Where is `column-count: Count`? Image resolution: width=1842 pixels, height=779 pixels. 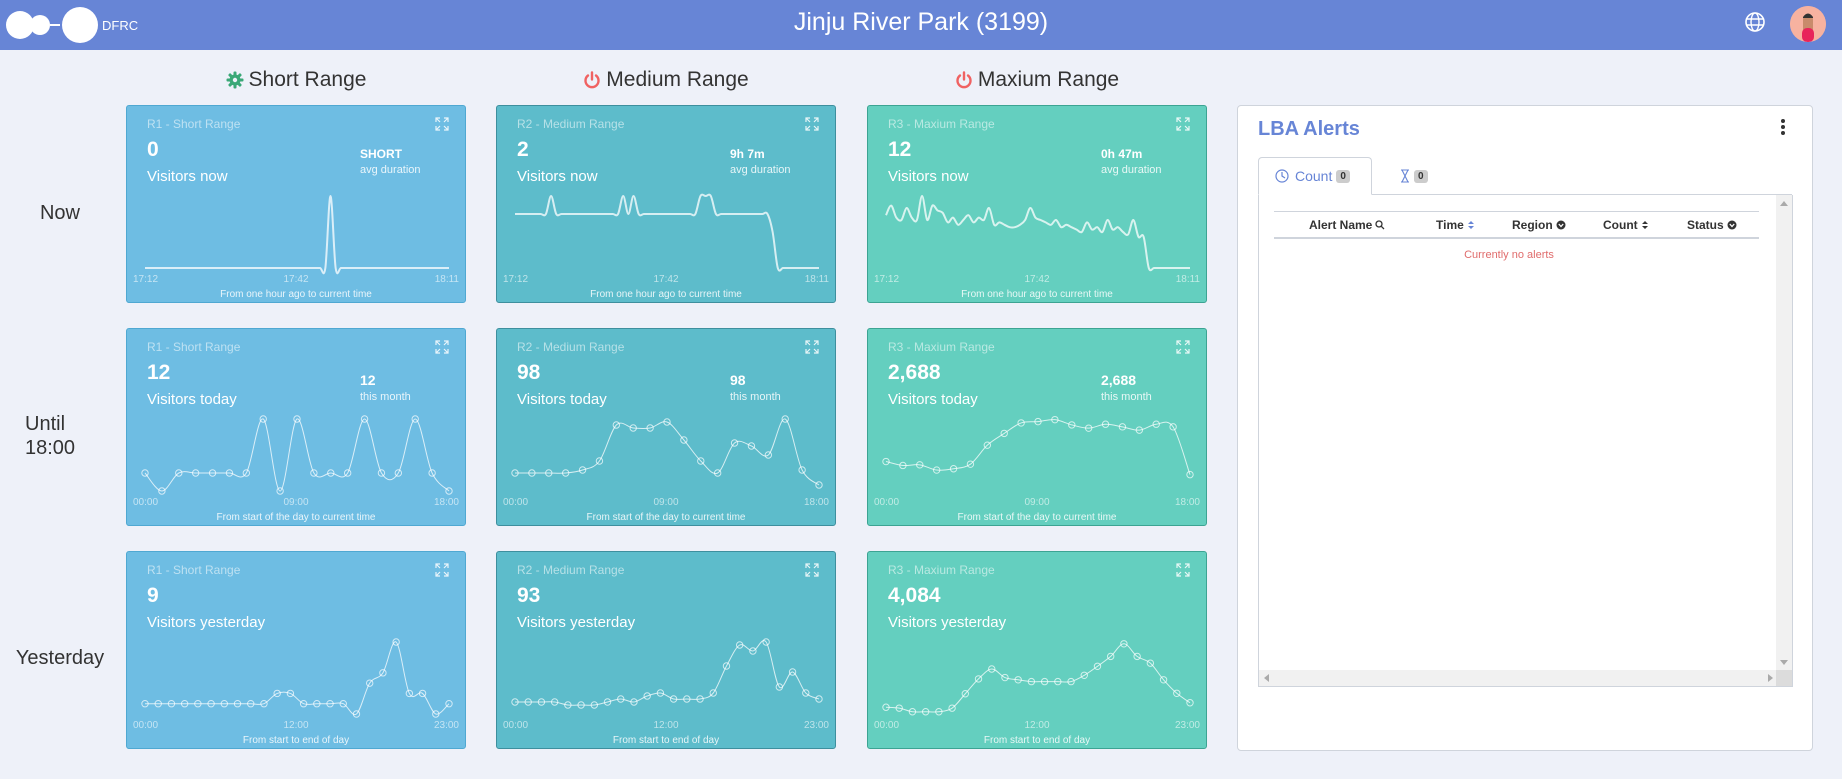
column-count: Count is located at coordinates (1626, 225).